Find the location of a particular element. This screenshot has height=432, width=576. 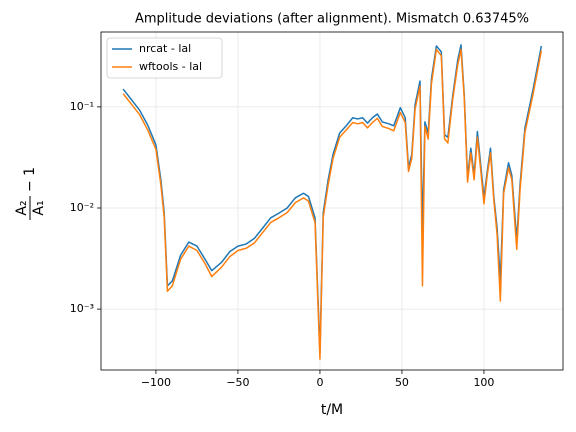

legend-box is located at coordinates (164, 58).